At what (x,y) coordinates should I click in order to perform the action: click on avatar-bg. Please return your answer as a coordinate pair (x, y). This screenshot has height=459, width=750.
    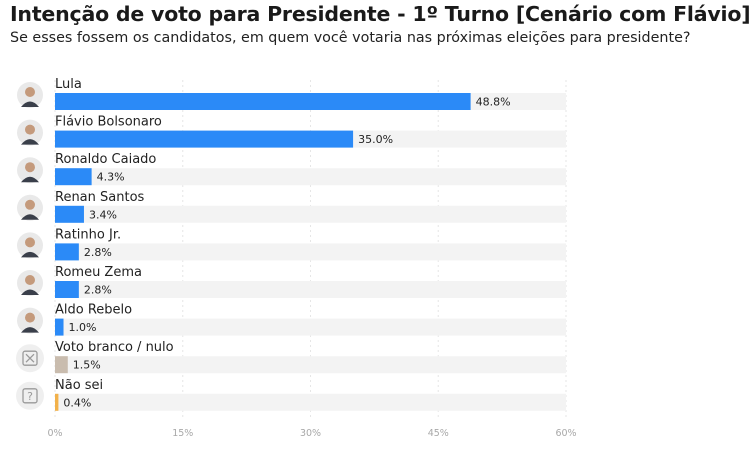
    Looking at the image, I should click on (30, 395).